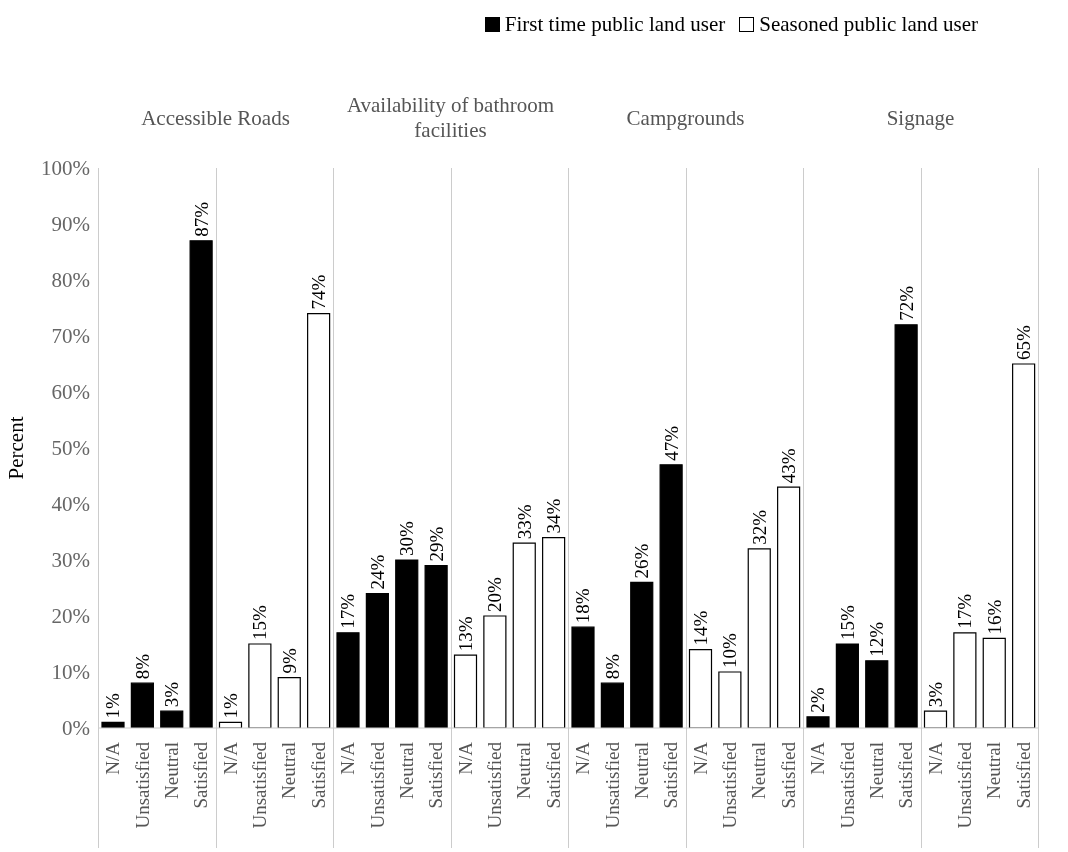 The width and height of the screenshot is (1068, 852). I want to click on data-label: 26%, so click(642, 561).